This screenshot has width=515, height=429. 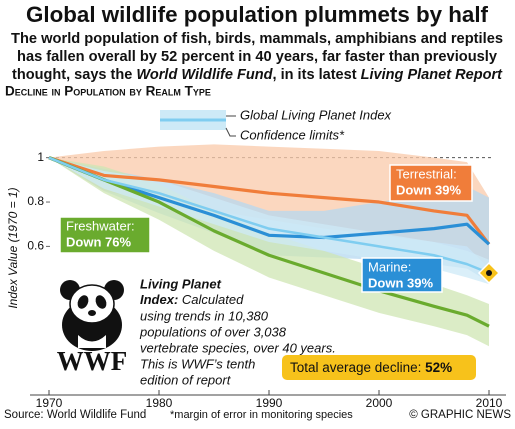 I want to click on note-line: vertebrate species, over 40 years., so click(x=238, y=347).